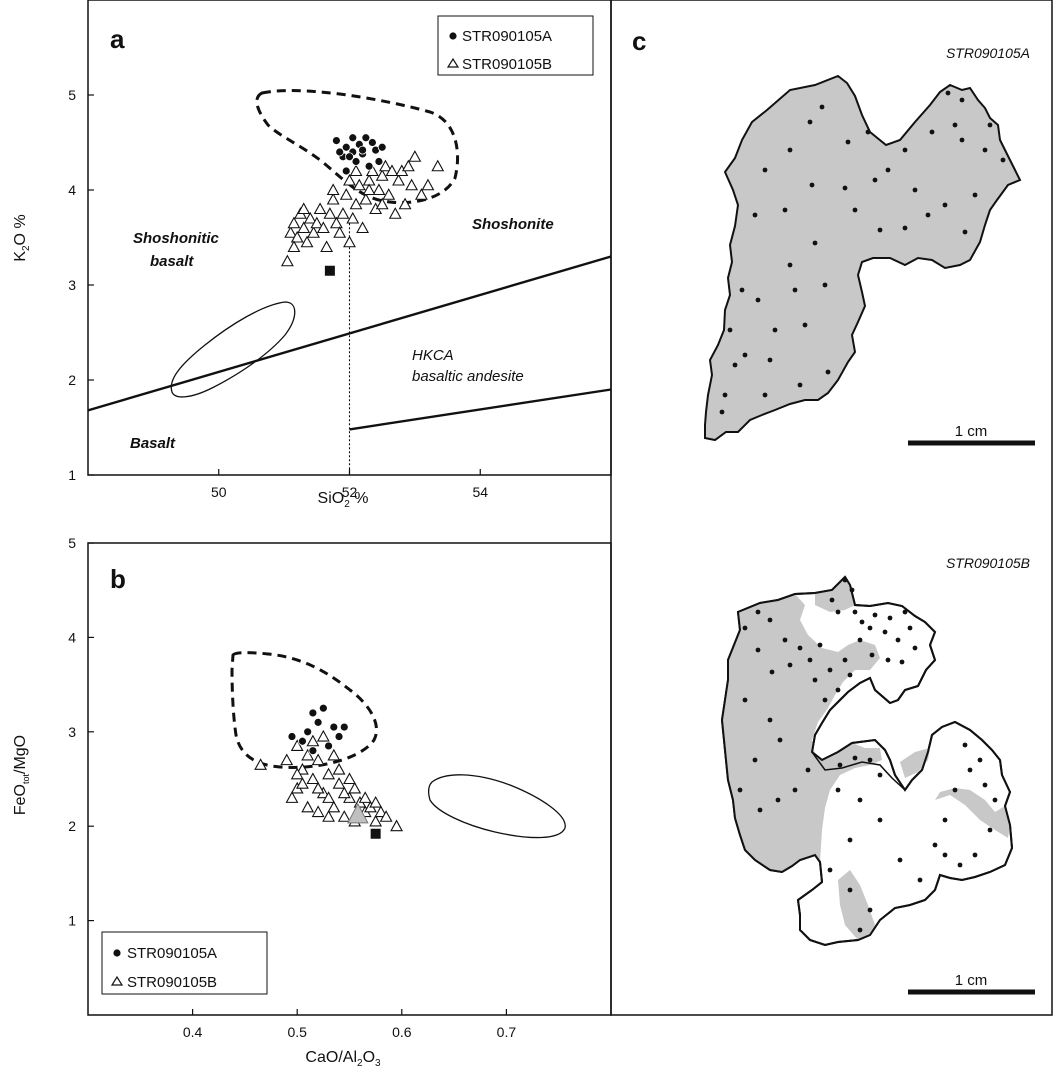 The width and height of the screenshot is (1053, 1077). I want to click on grey-triangle-marker, so click(358, 813).